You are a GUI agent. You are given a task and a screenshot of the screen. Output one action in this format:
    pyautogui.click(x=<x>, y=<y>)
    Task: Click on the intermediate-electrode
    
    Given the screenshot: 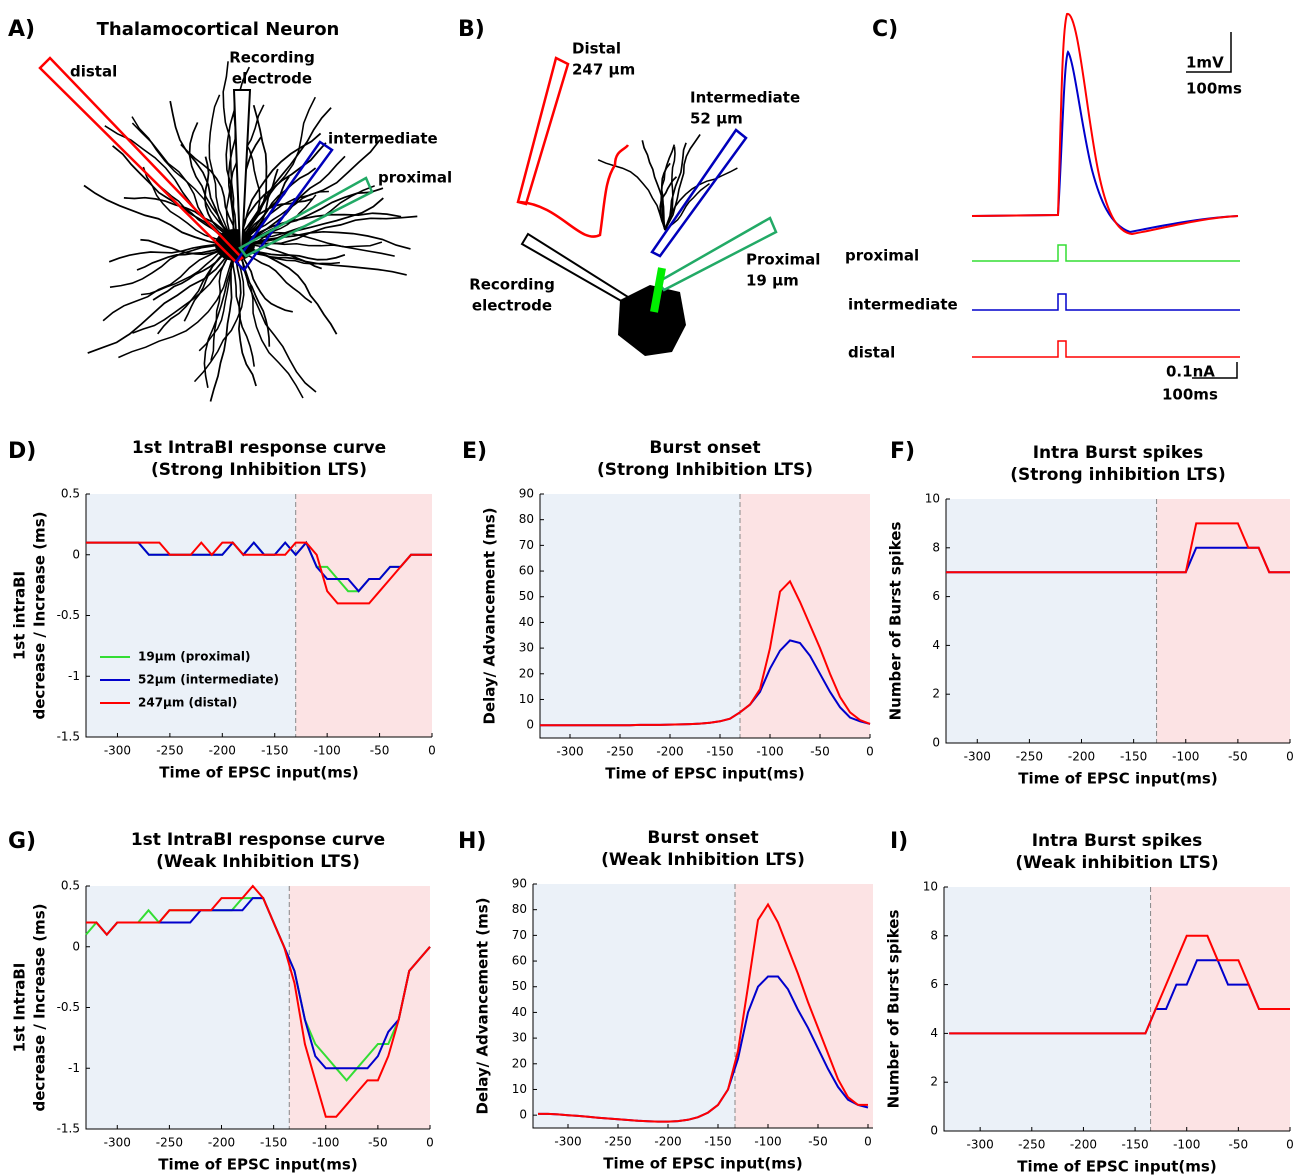 What is the action you would take?
    pyautogui.click(x=699, y=193)
    